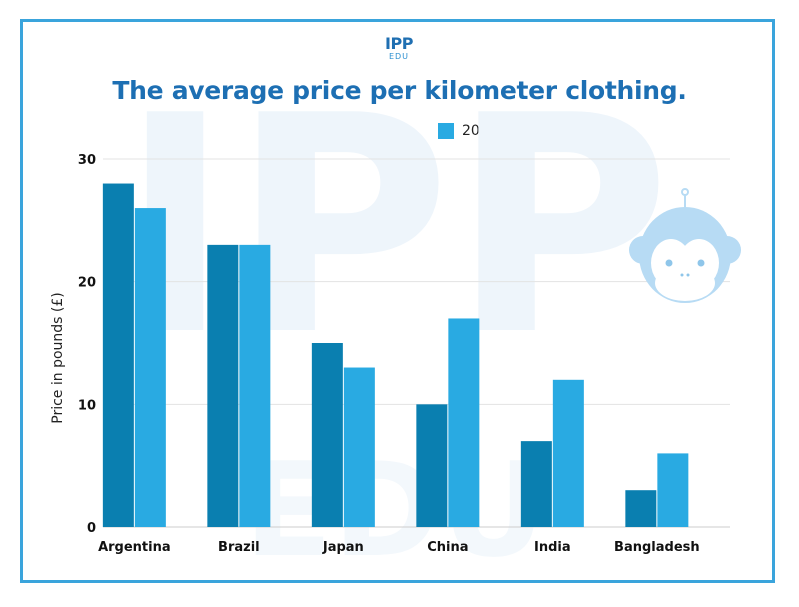 This screenshot has height=607, width=799. I want to click on bar-1993-brazil, so click(223, 385).